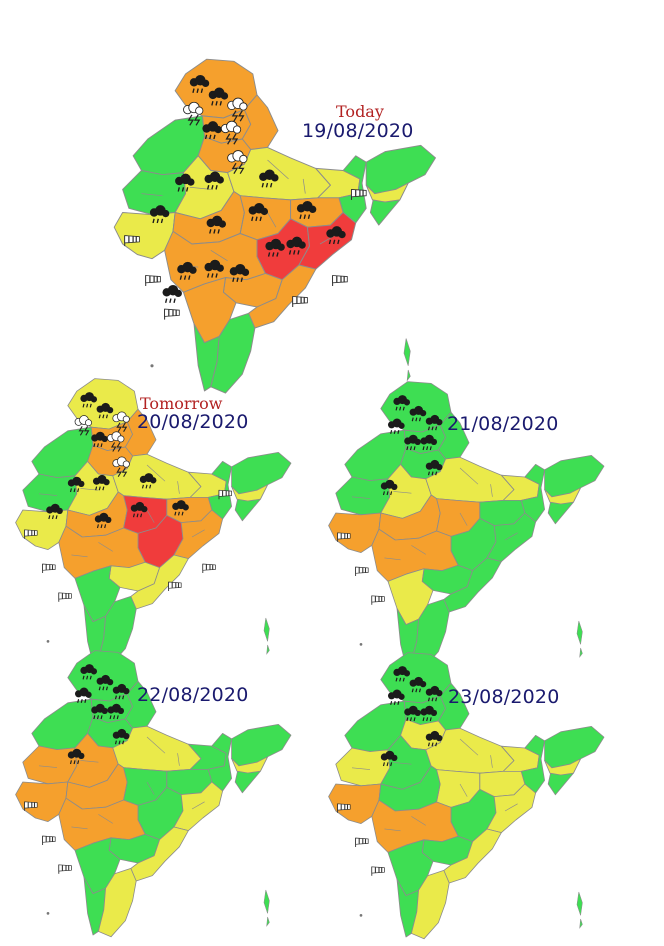 The image size is (664, 946). I want to click on date-label-day-3: 21/08/2020, so click(503, 424).